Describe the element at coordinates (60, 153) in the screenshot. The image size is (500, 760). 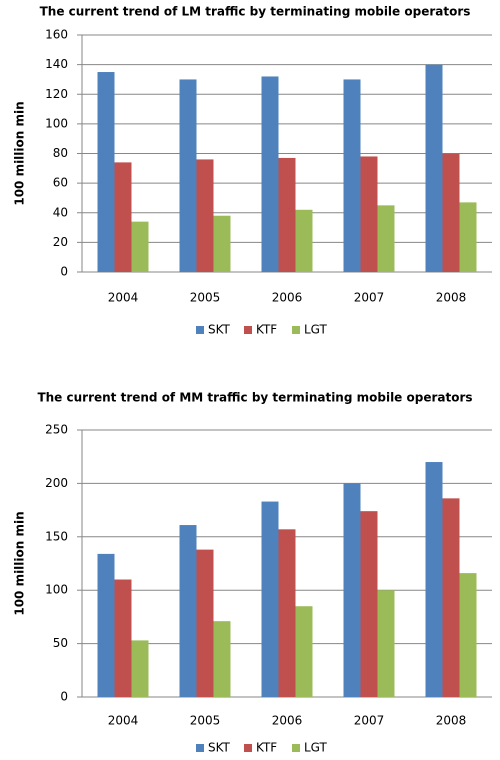
I see `y-tick-label: 80` at that location.